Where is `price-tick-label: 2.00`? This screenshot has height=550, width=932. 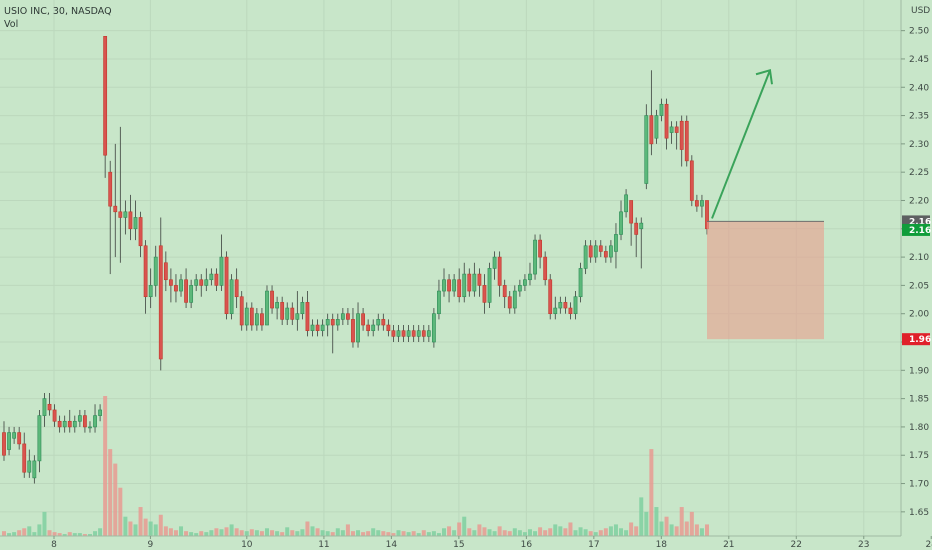
price-tick-label: 2.00 is located at coordinates (919, 315).